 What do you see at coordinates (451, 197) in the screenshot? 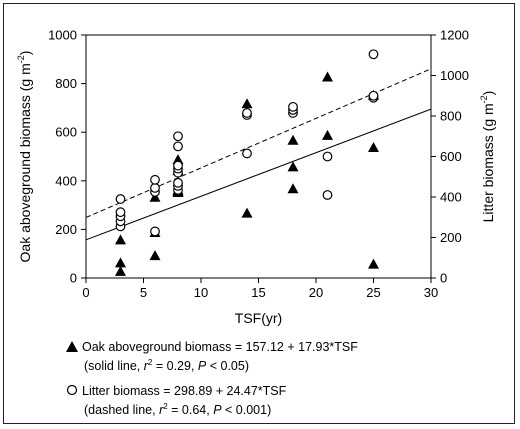
I see `y-right-tick-label: 400` at bounding box center [451, 197].